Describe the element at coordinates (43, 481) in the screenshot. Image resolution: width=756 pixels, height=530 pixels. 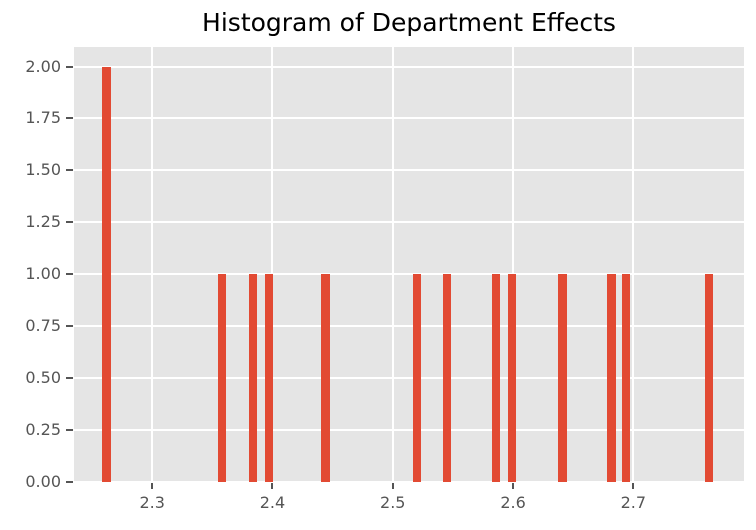
I see `y-tick-label: 0.00` at that location.